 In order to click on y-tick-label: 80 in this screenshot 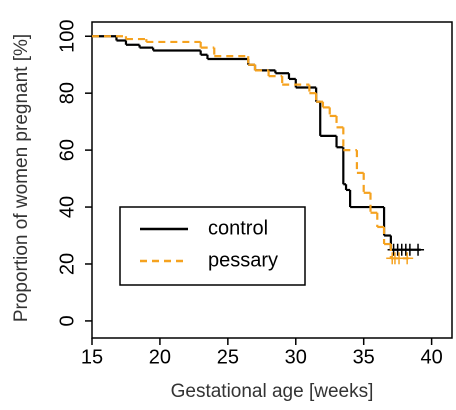, I will do `click(67, 93)`.